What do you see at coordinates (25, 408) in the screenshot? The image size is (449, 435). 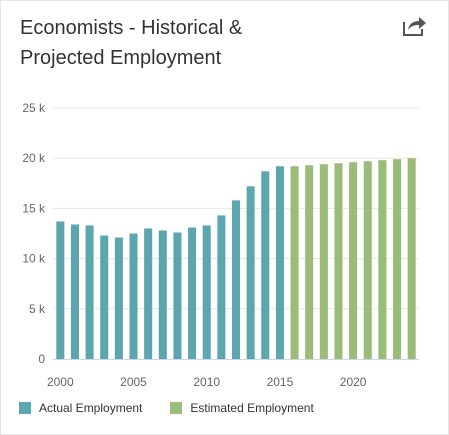 I see `legend-swatch-actual` at bounding box center [25, 408].